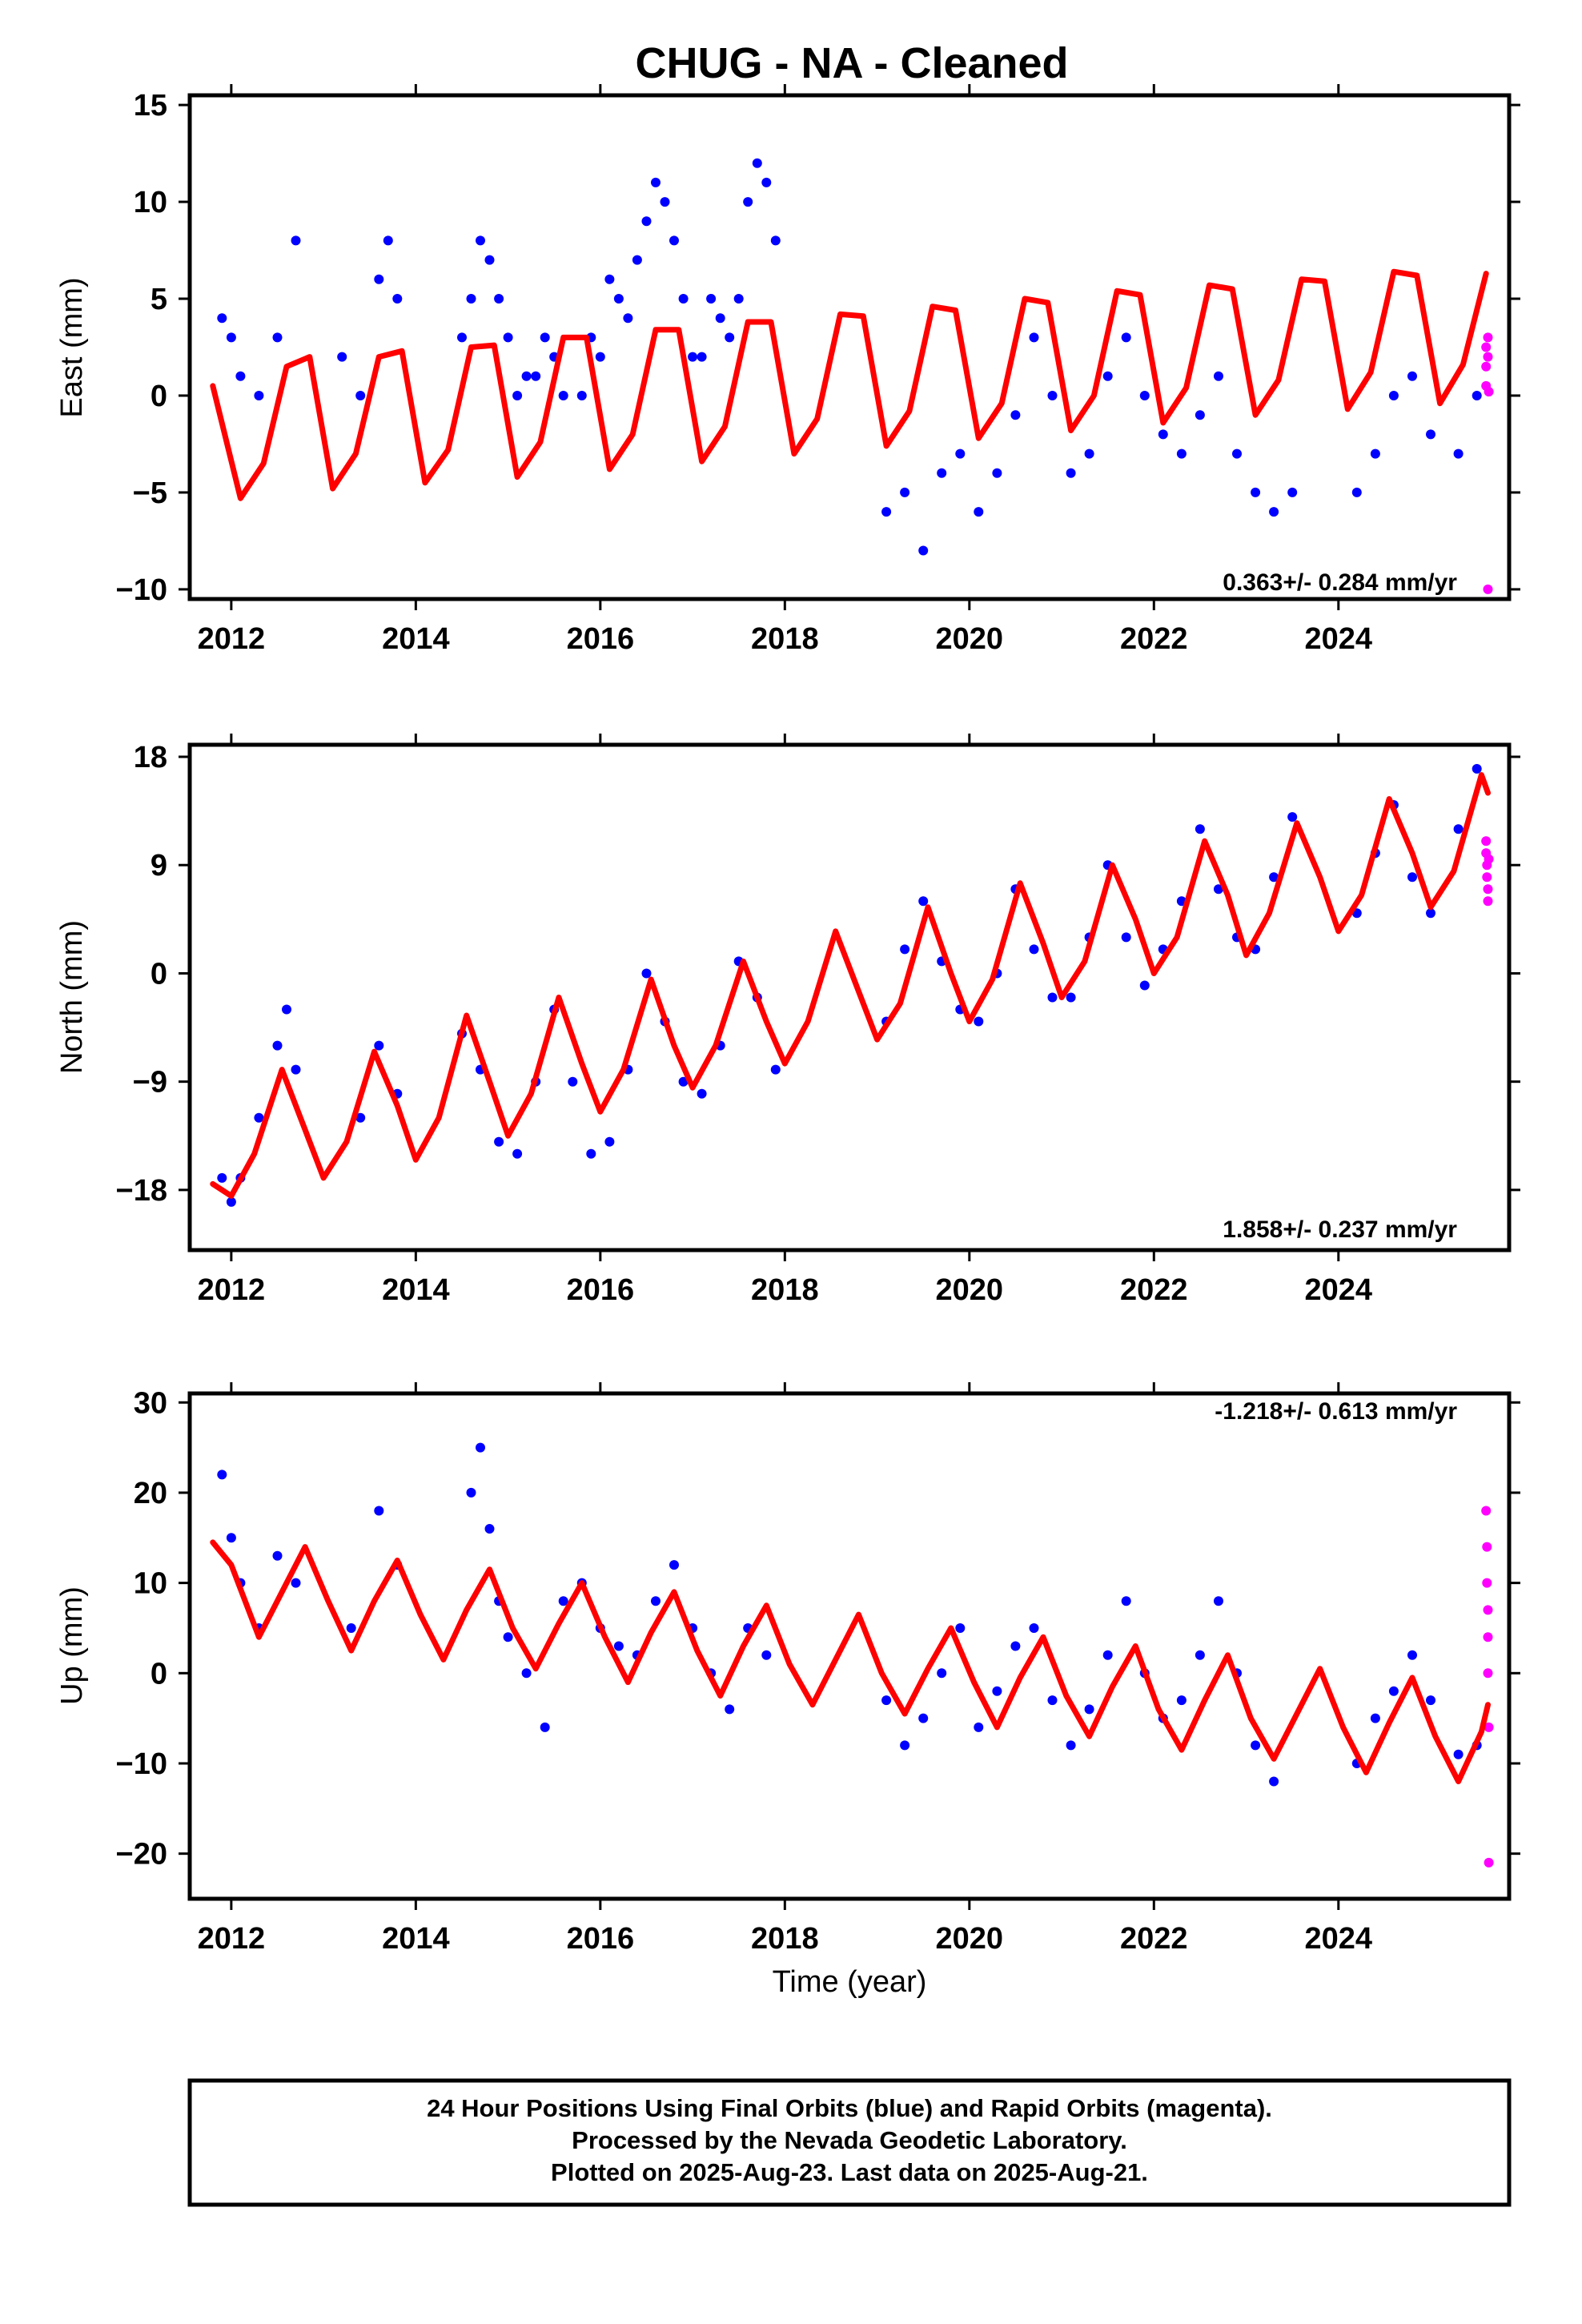  Describe the element at coordinates (1340, 582) in the screenshot. I see `east-rate-label: 0.363+/- 0.284 mm/yr` at that location.